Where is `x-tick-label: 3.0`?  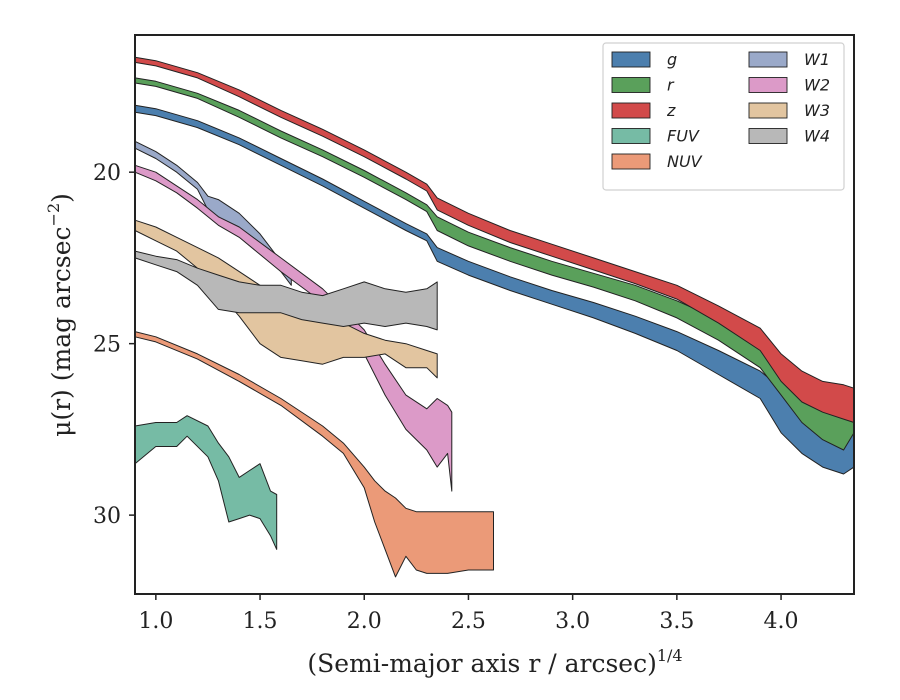
x-tick-label: 3.0 is located at coordinates (572, 621).